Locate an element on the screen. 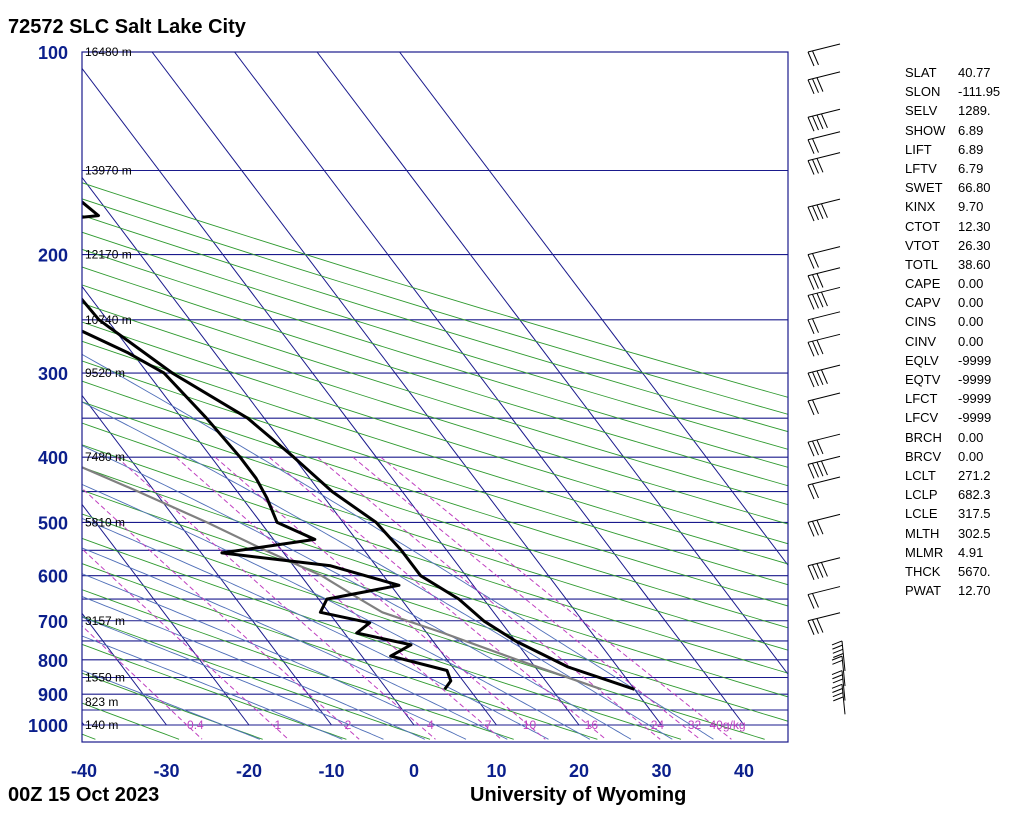 The image size is (1024, 818). index-key: MLMR is located at coordinates (924, 552).